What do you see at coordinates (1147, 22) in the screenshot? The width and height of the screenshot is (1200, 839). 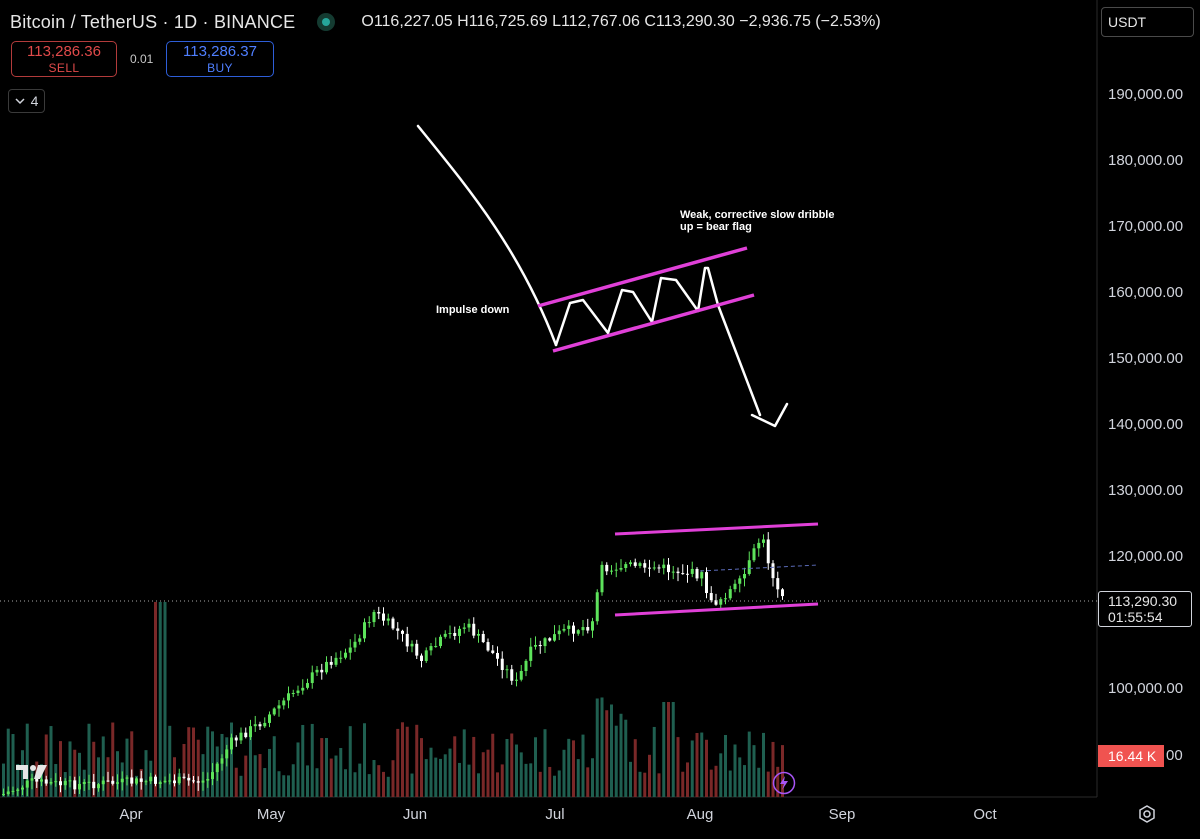 I see `currency-select: USDT` at bounding box center [1147, 22].